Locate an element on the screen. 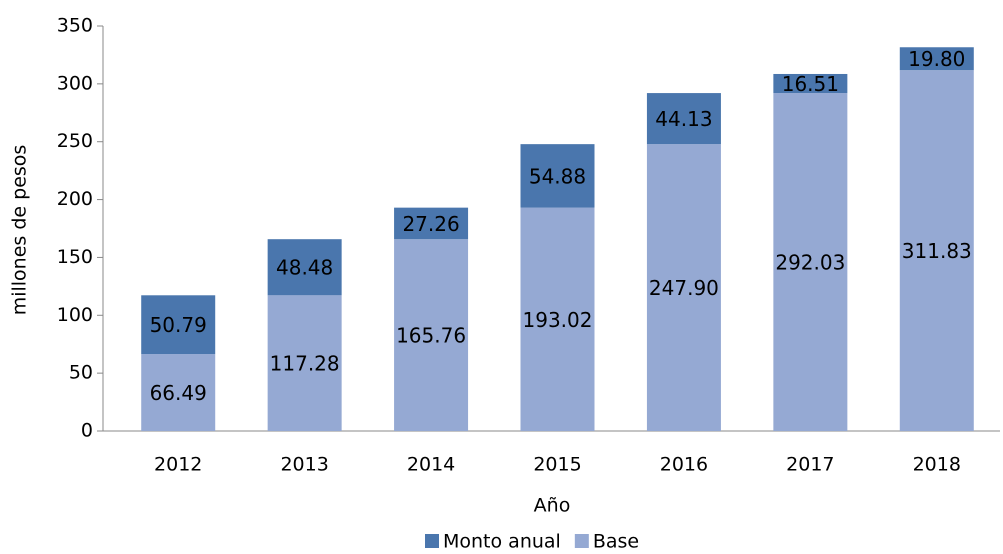  data-label: 48.48 is located at coordinates (304, 268).